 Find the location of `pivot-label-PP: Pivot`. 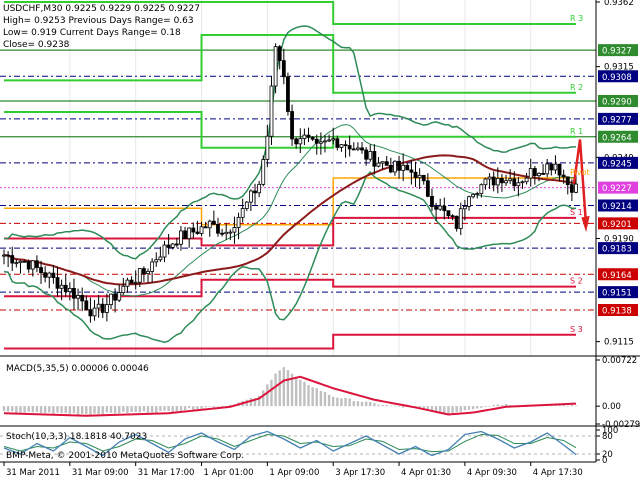

pivot-label-PP: Pivot is located at coordinates (580, 172).